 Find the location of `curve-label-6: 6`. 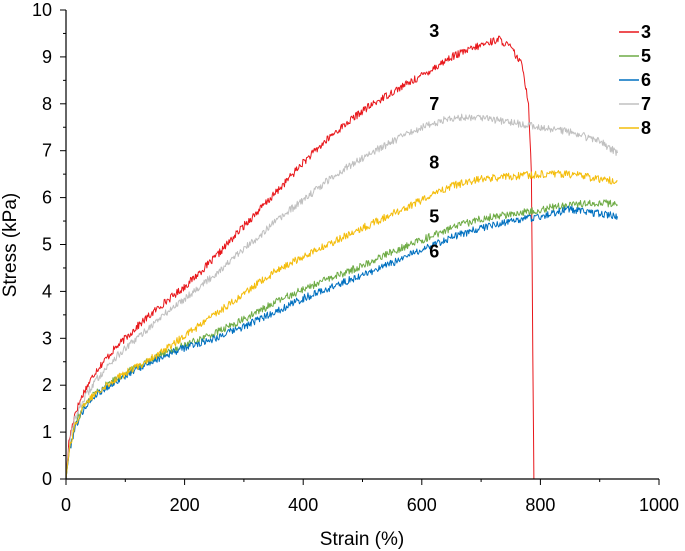

curve-label-6: 6 is located at coordinates (434, 252).